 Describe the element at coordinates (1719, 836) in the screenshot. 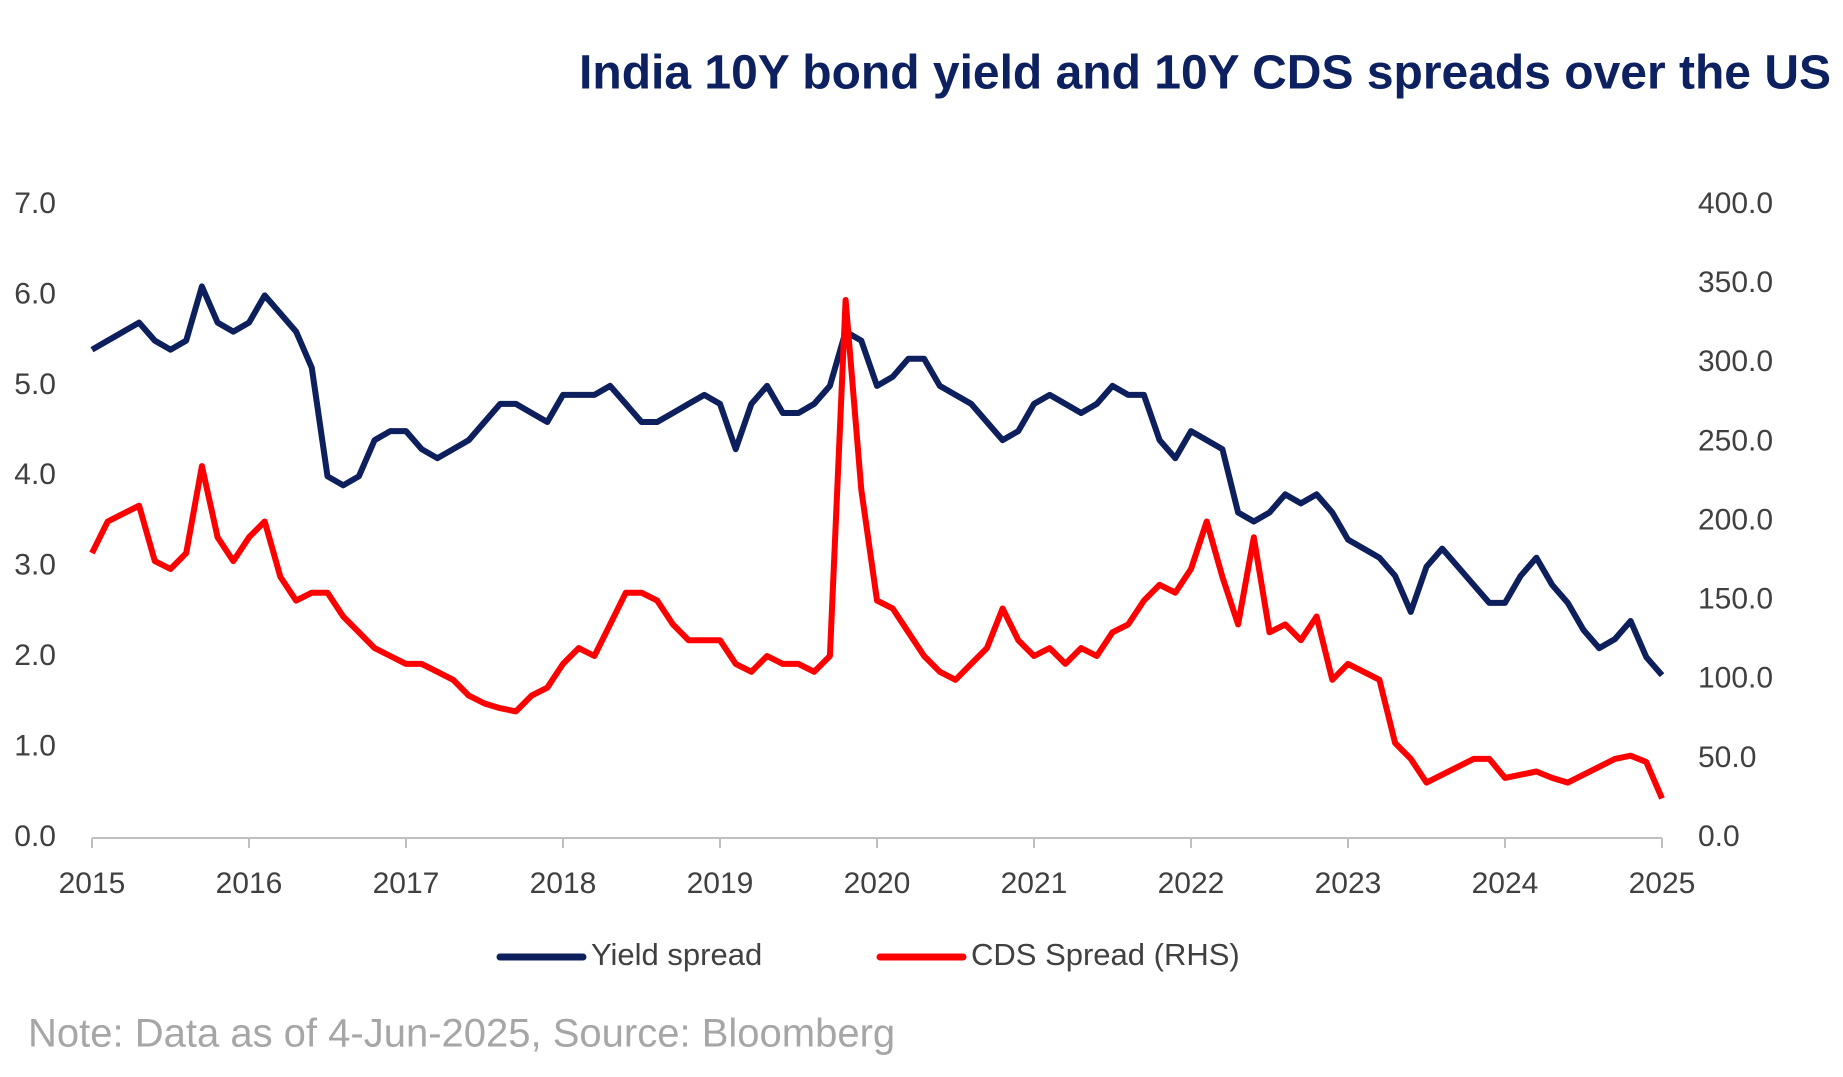

I see `y2-tick-label: 0.0` at that location.